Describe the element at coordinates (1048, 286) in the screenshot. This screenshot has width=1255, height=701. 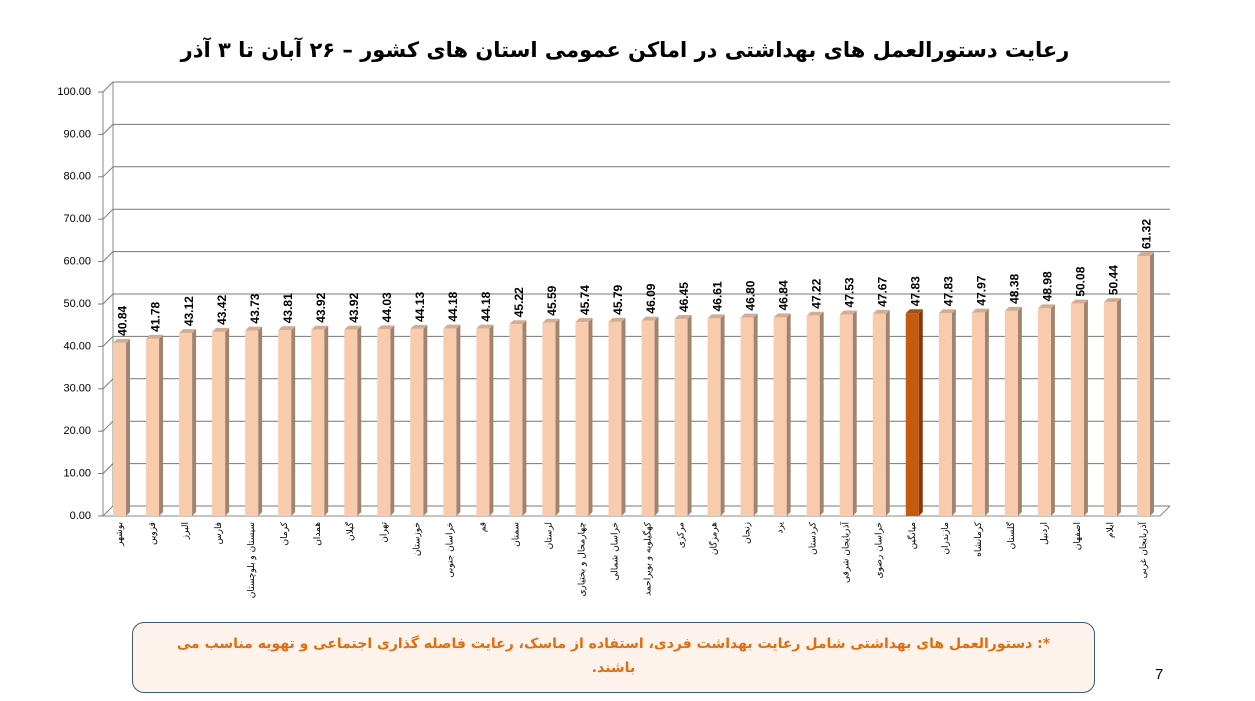
I see `value-label: 48.98` at that location.